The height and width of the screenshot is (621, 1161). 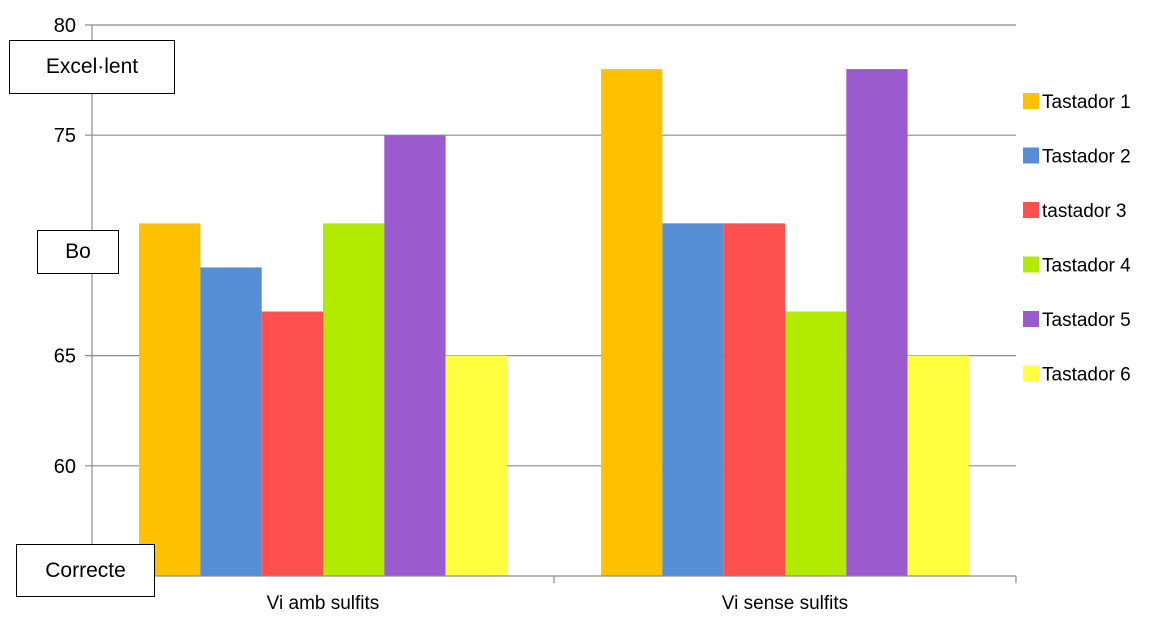 What do you see at coordinates (65, 136) in the screenshot?
I see `y-tick-label: 75` at bounding box center [65, 136].